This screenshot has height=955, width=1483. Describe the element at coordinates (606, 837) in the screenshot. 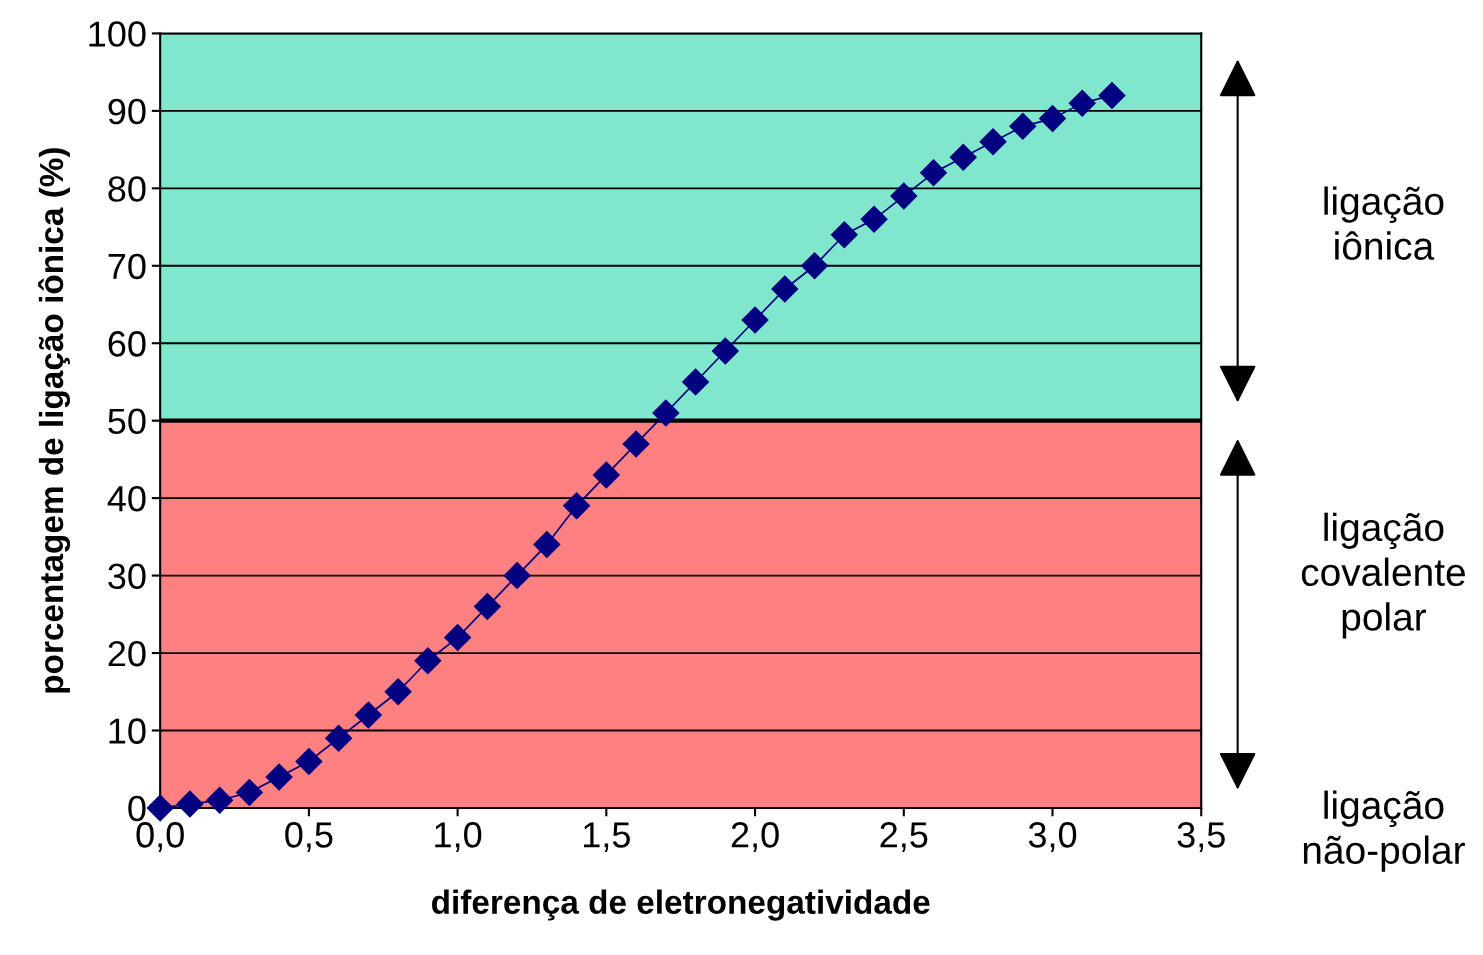

I see `x-tick-label: 1,5` at that location.